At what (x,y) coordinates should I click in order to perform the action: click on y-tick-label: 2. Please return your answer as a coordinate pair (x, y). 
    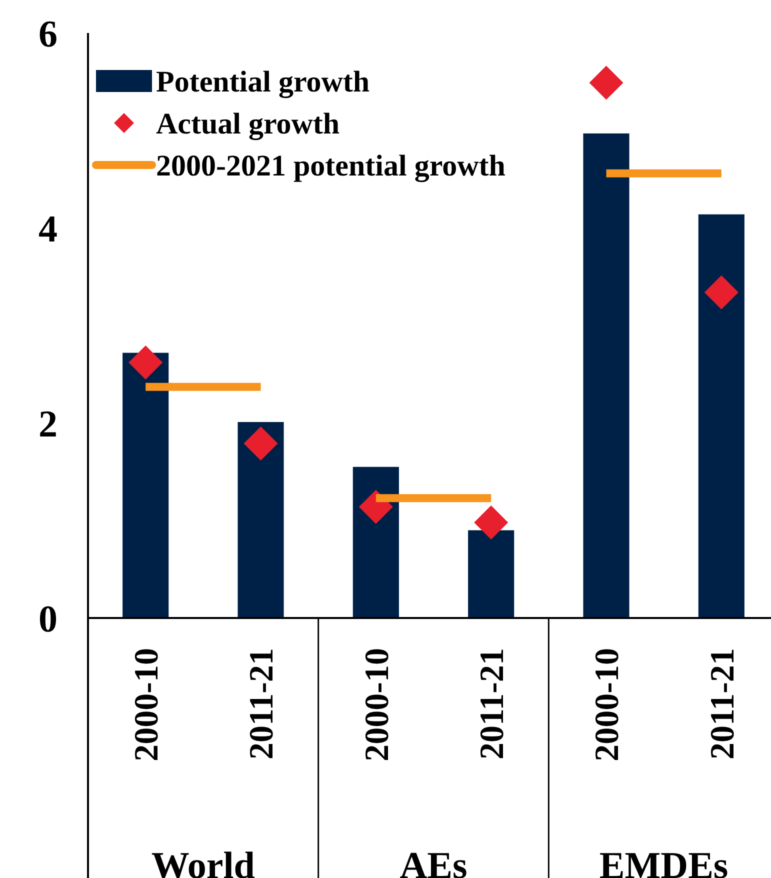
    Looking at the image, I should click on (48, 424).